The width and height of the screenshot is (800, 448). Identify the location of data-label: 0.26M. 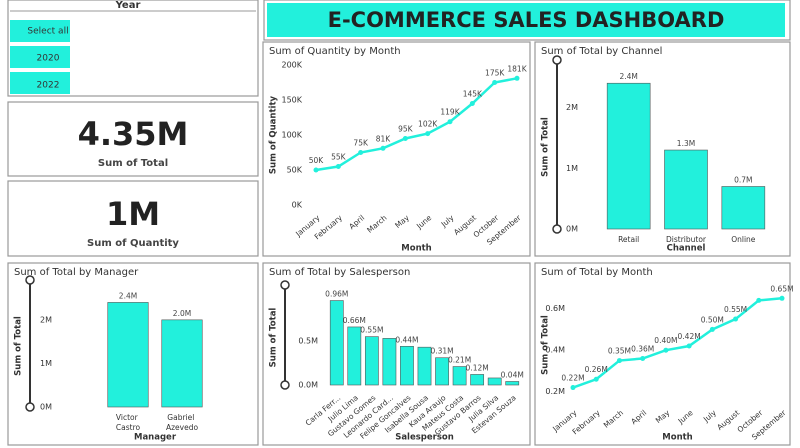
(596, 369).